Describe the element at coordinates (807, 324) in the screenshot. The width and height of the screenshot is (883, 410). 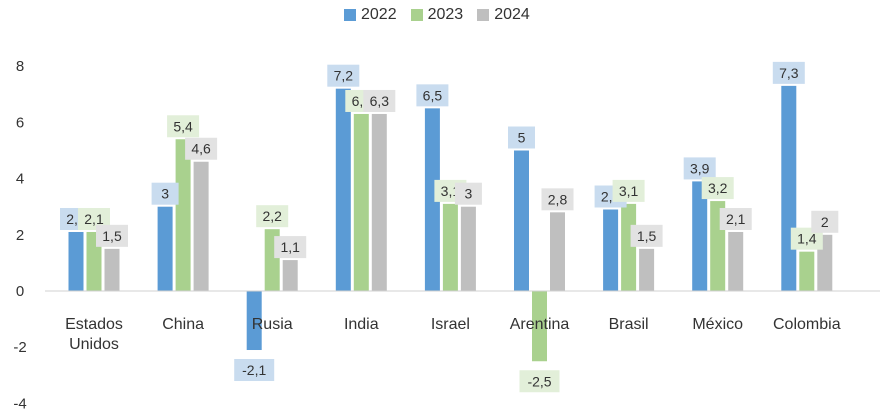
I see `category-label: Colombia` at that location.